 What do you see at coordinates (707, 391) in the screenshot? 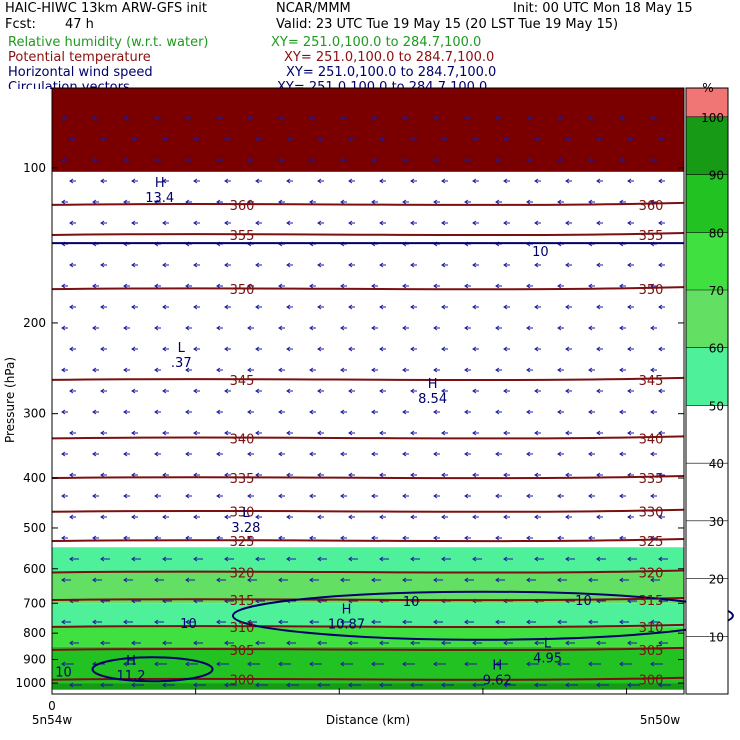
I see `colorbar-frame` at bounding box center [707, 391].